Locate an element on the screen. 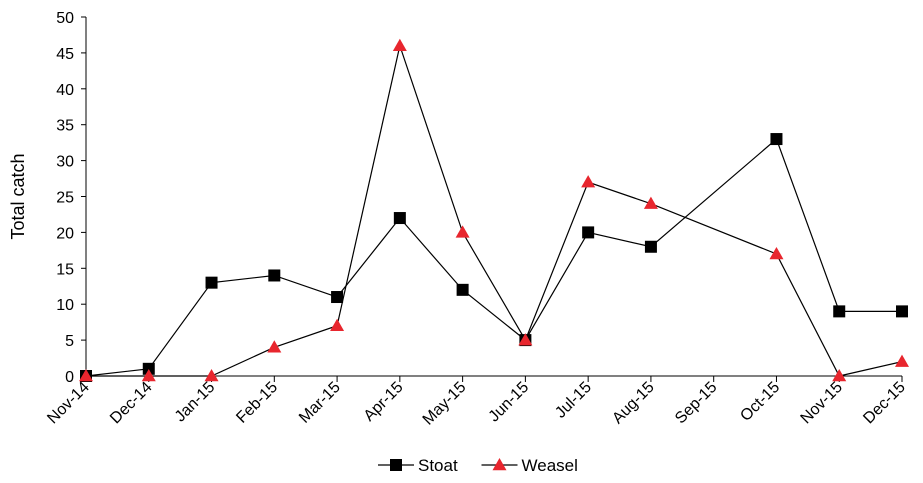 This screenshot has height=483, width=923. y-tick-label: 0 is located at coordinates (69, 377).